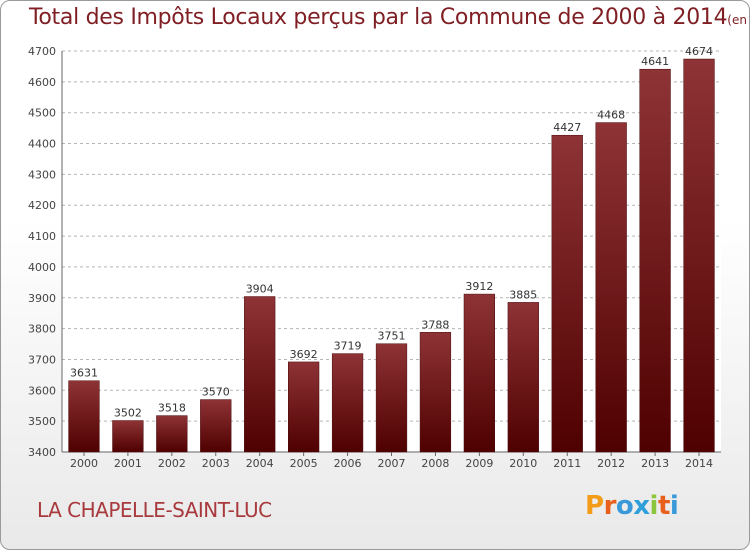  What do you see at coordinates (611, 463) in the screenshot?
I see `x-tick-label: 2012` at bounding box center [611, 463].